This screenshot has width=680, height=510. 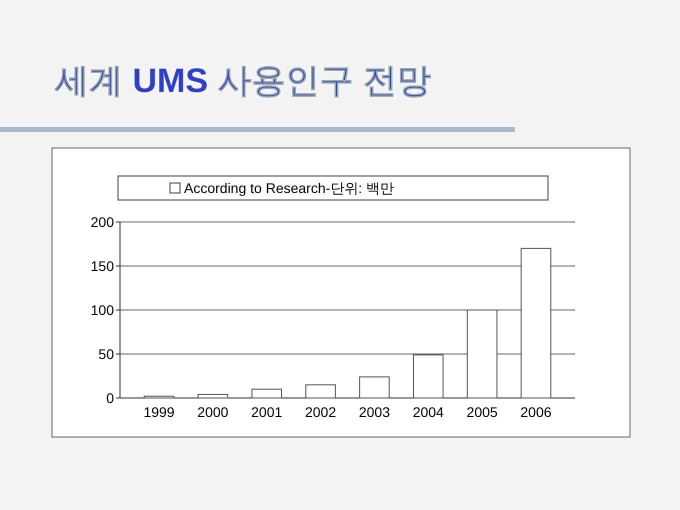 What do you see at coordinates (102, 222) in the screenshot?
I see `y-tick-label: 200` at bounding box center [102, 222].